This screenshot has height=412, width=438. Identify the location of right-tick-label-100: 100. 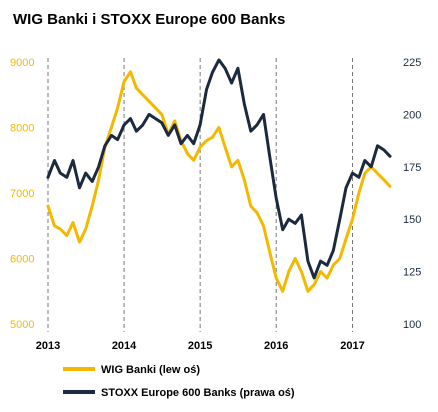
(412, 325).